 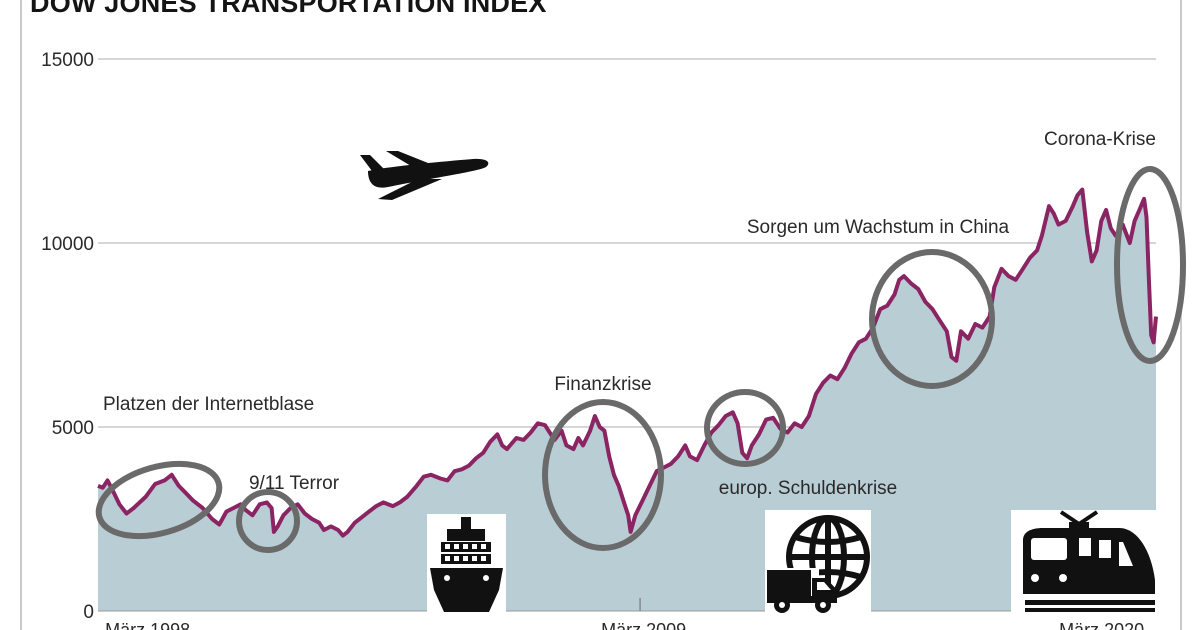 What do you see at coordinates (147, 625) in the screenshot?
I see `x-tick-label: März 1998` at bounding box center [147, 625].